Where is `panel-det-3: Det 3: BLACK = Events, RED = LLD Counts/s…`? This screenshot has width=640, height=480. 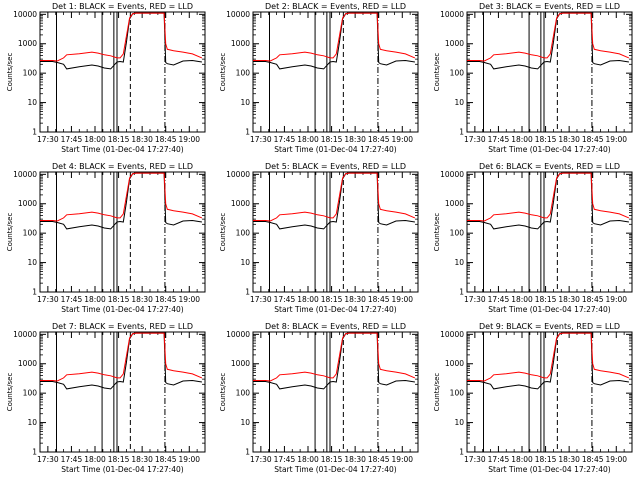
panel-det-3: Det 3: BLACK = Events, RED = LLD Counts/s… is located at coordinates (533, 78).